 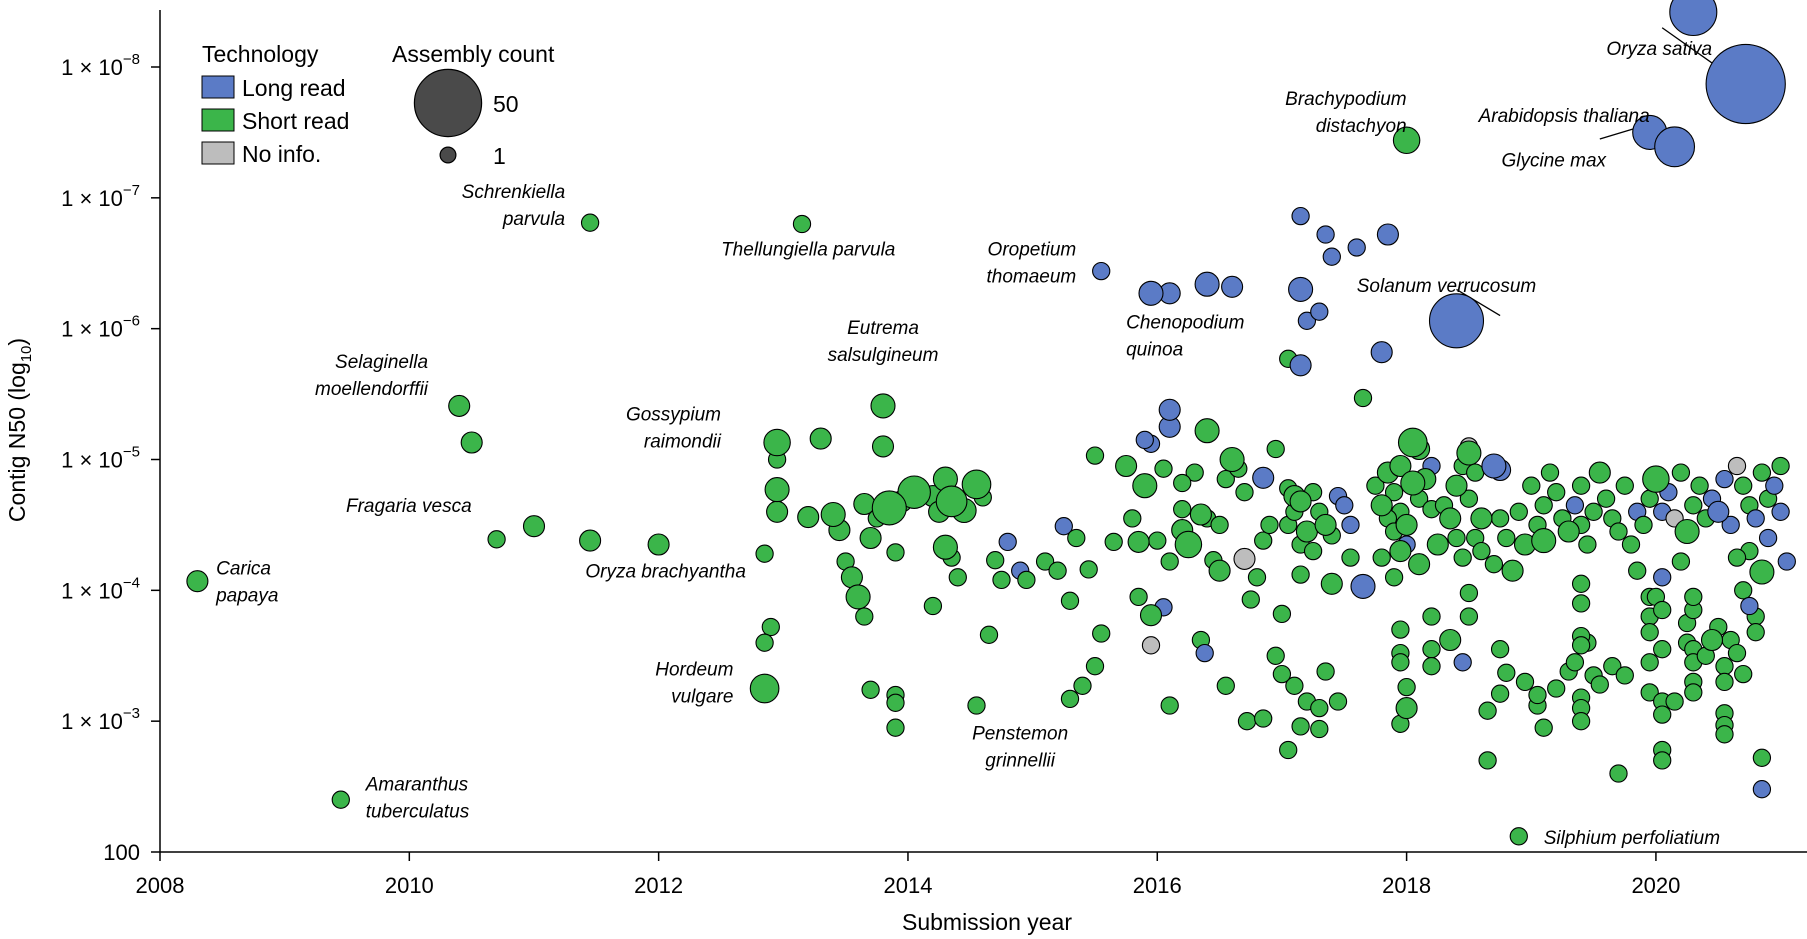 What do you see at coordinates (1361, 126) in the screenshot?
I see `species-label-line: distachyon` at bounding box center [1361, 126].